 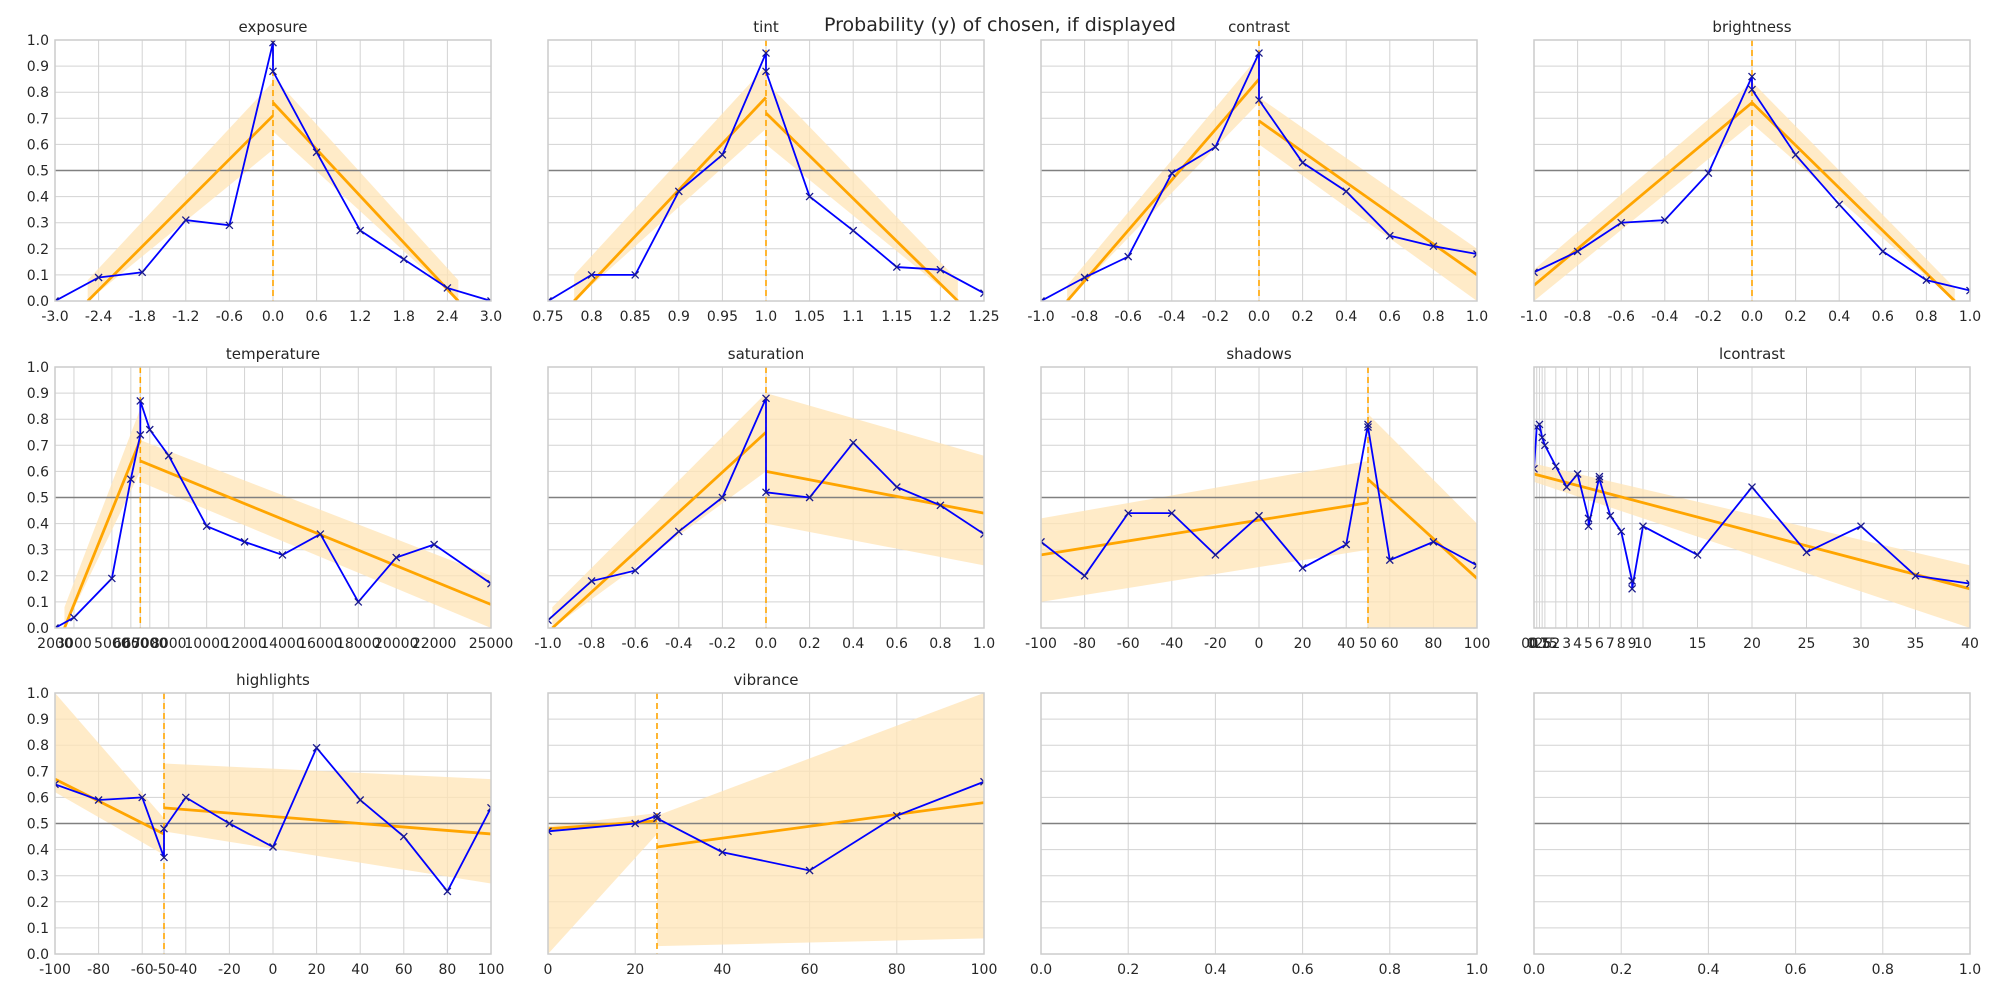 What do you see at coordinates (38, 825) in the screenshot?
I see `y-tick-label: 0.5` at bounding box center [38, 825].